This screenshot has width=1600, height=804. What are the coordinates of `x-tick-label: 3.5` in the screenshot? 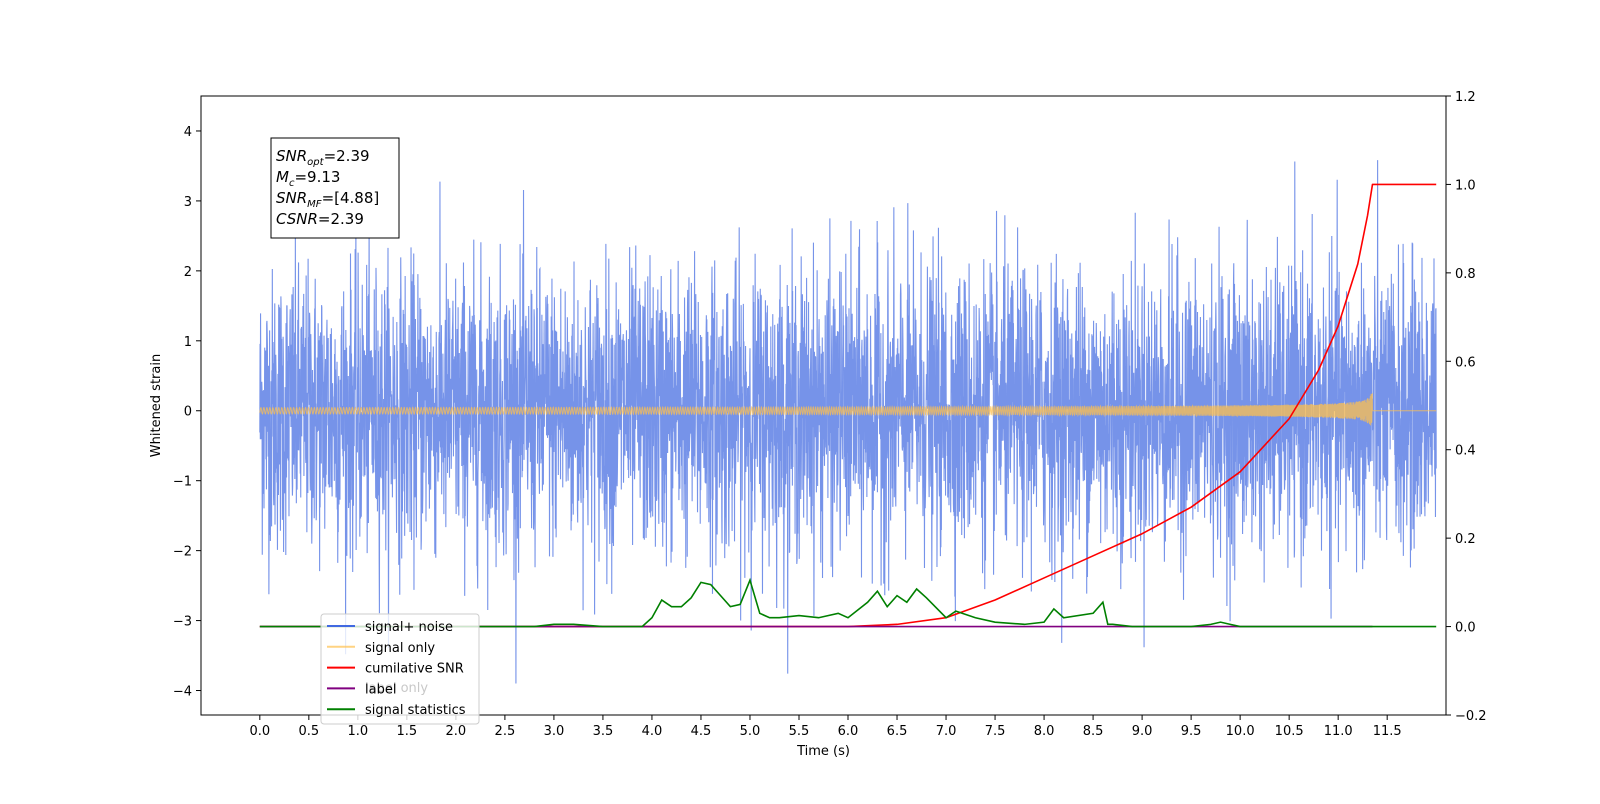 It's located at (603, 731).